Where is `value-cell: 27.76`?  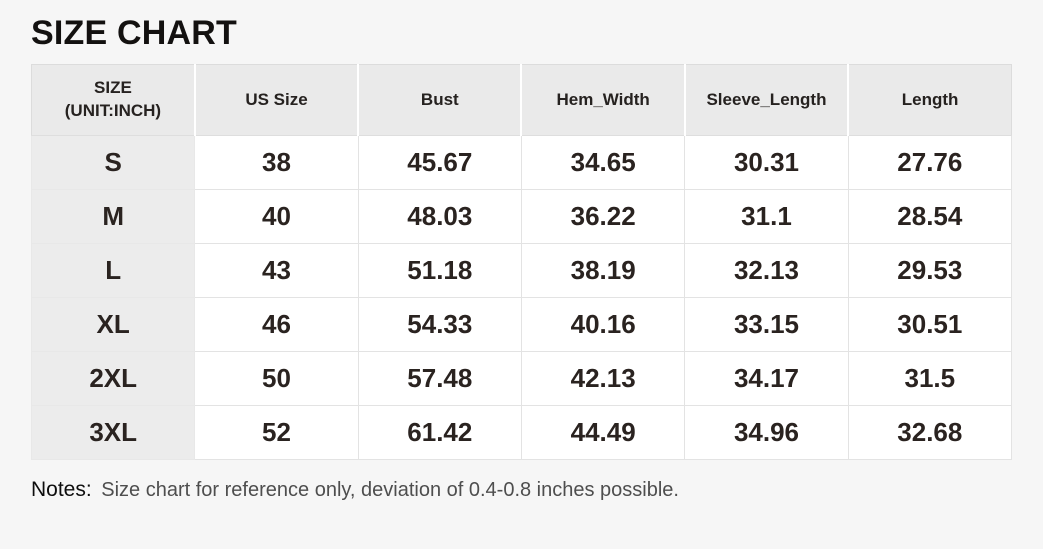
value-cell: 27.76 is located at coordinates (930, 162).